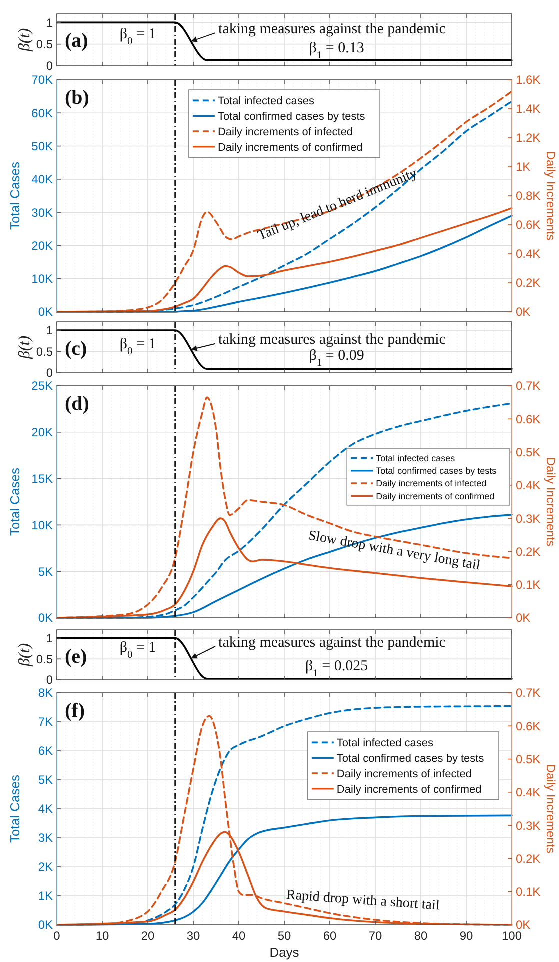  What do you see at coordinates (528, 109) in the screenshot?
I see `y2-tick-label: 1.4K` at bounding box center [528, 109].